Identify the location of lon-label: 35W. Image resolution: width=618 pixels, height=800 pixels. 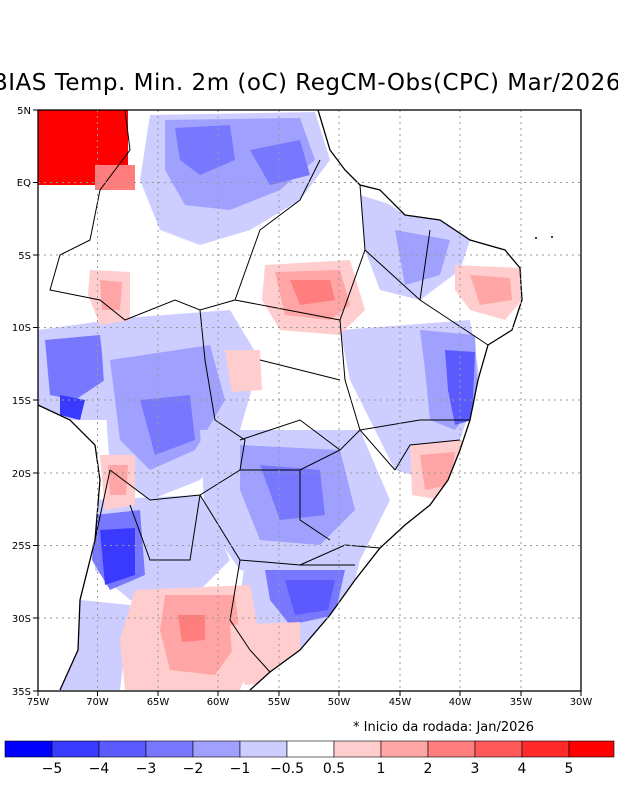
(521, 702).